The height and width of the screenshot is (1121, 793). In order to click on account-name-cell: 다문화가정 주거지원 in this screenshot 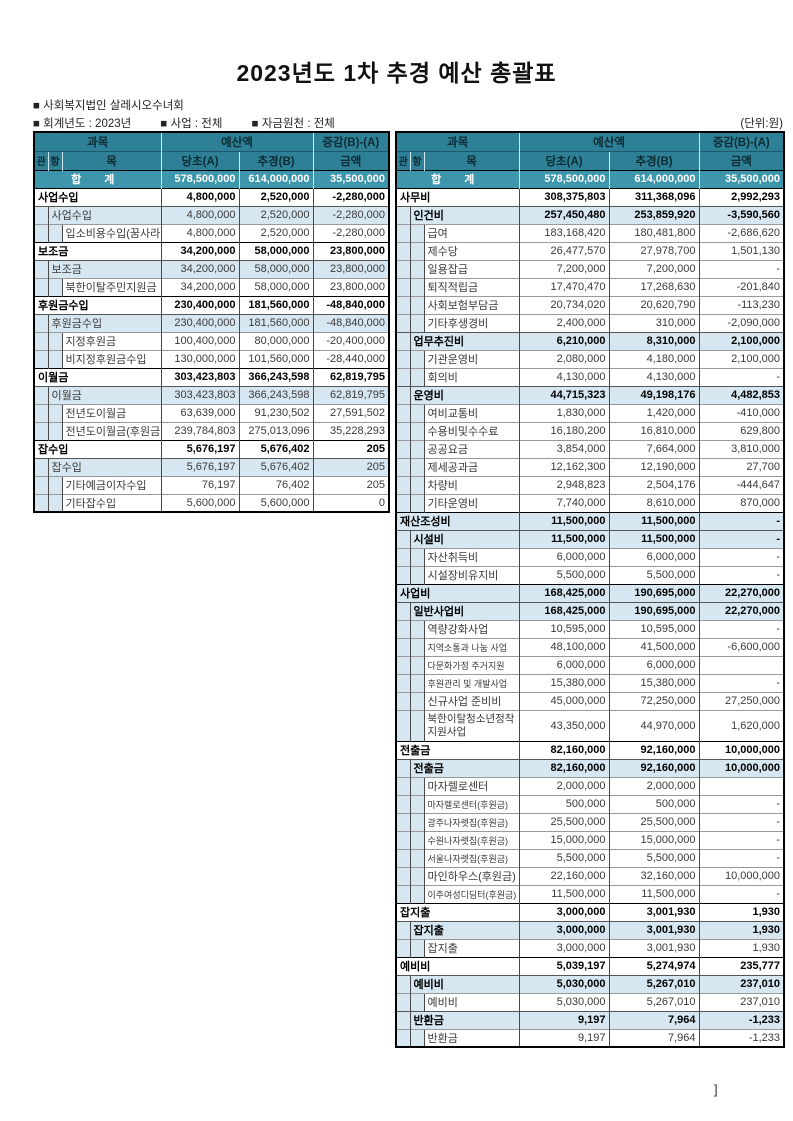, I will do `click(471, 664)`.